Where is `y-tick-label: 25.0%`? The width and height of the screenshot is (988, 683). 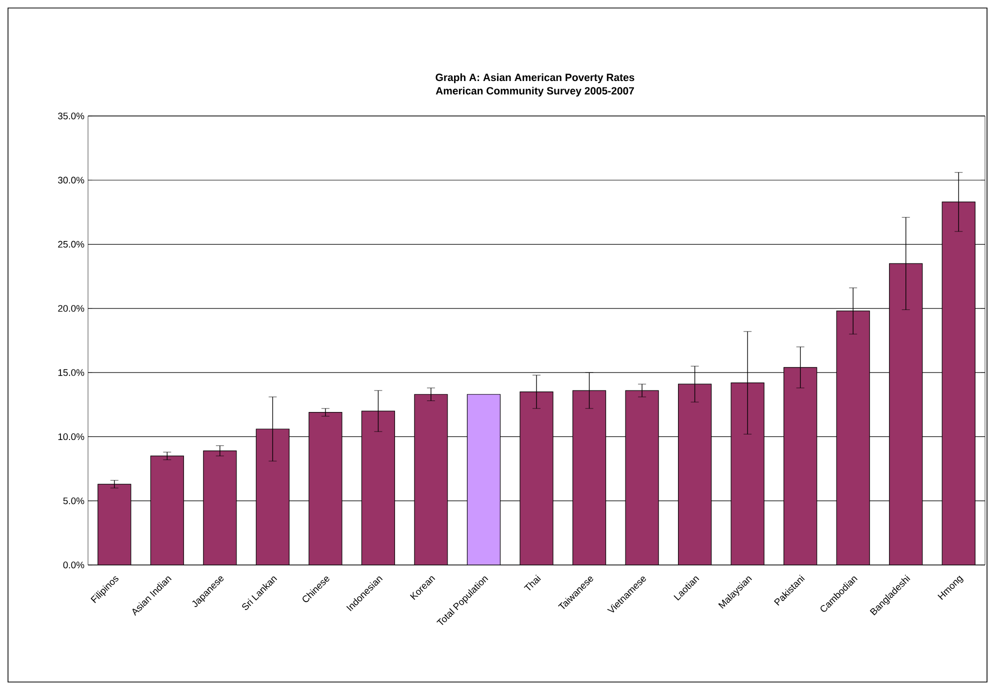
y-tick-label: 25.0% is located at coordinates (71, 244).